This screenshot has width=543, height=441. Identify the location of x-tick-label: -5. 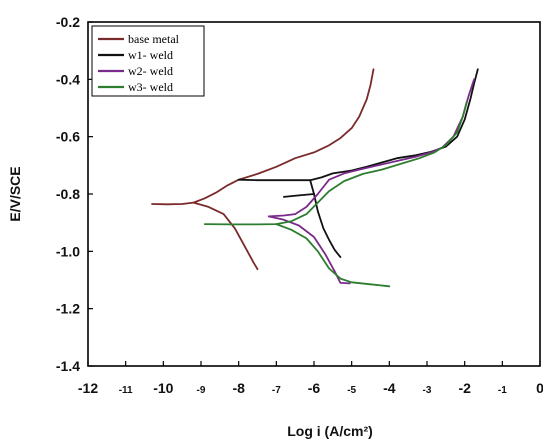
(351, 390).